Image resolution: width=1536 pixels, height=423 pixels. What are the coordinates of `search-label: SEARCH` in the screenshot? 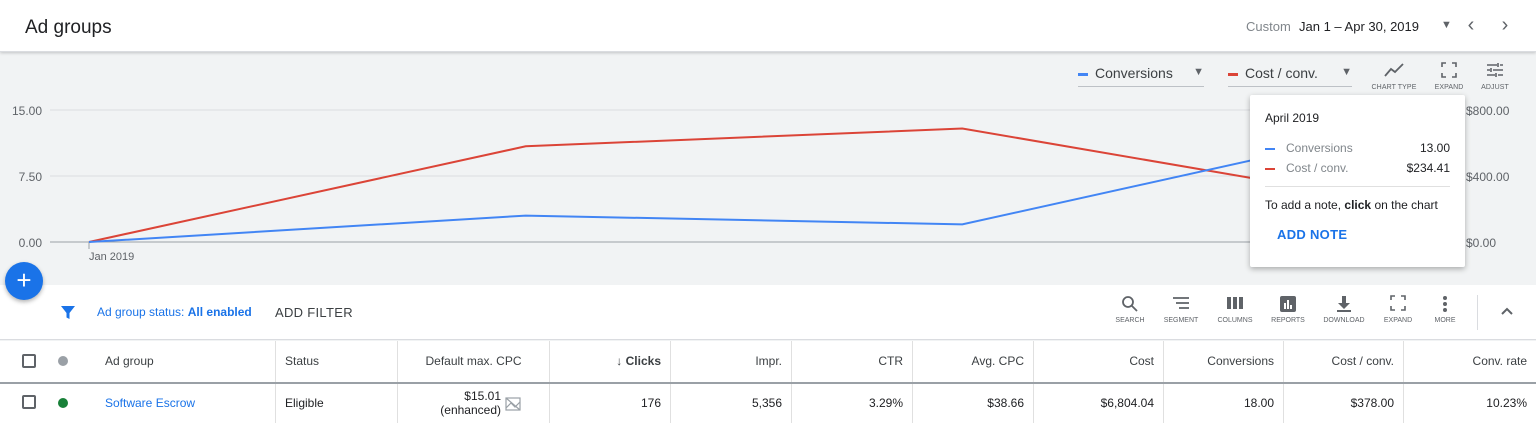 It's located at (1130, 320).